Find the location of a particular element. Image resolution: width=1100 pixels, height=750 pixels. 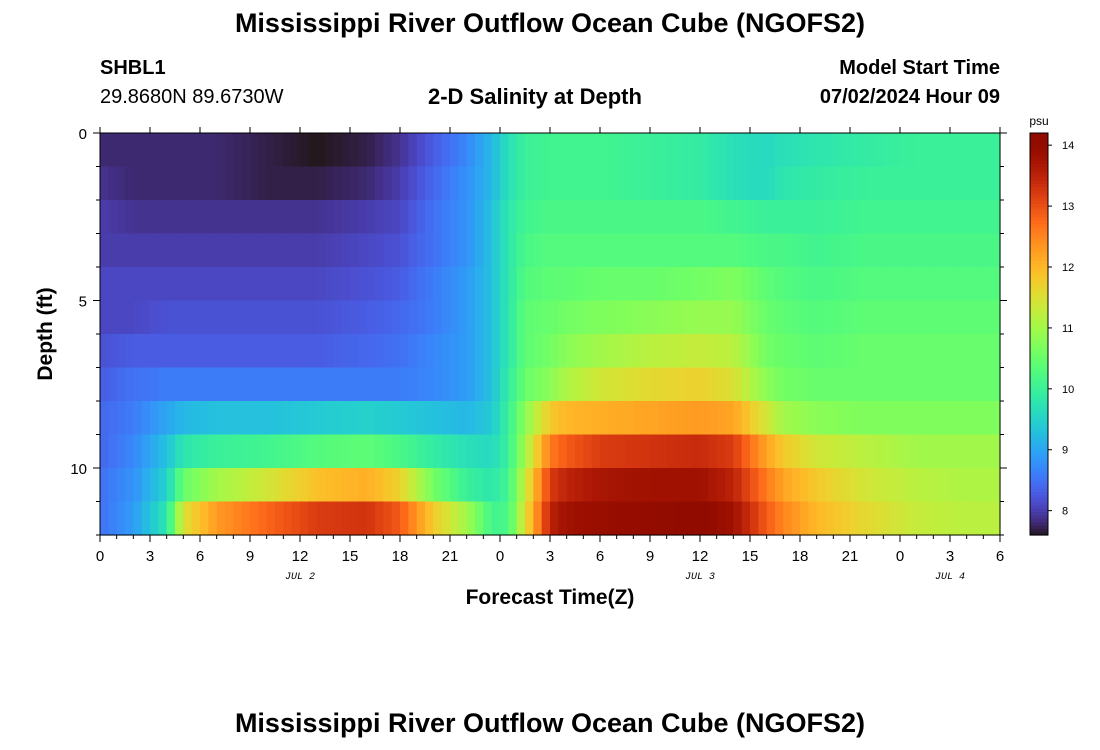

y-axis-label: Depth (ft) is located at coordinates (45, 333).